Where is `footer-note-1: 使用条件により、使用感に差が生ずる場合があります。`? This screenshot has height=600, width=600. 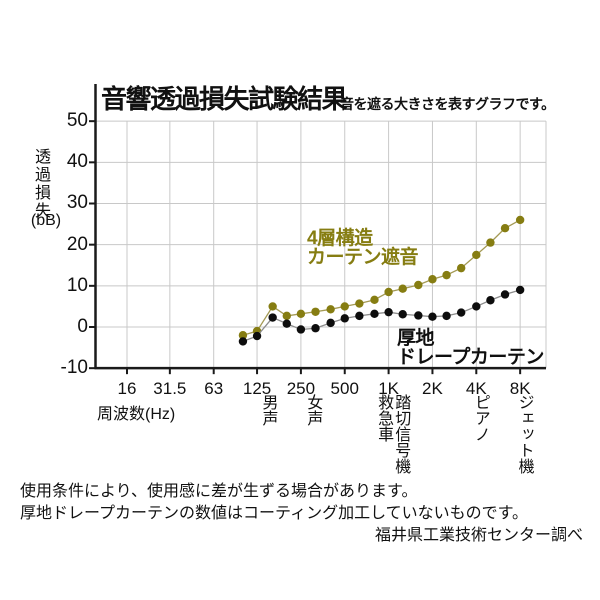
footer-note-1: 使用条件により、使用感に差が生ずる場合があります。 is located at coordinates (219, 491).